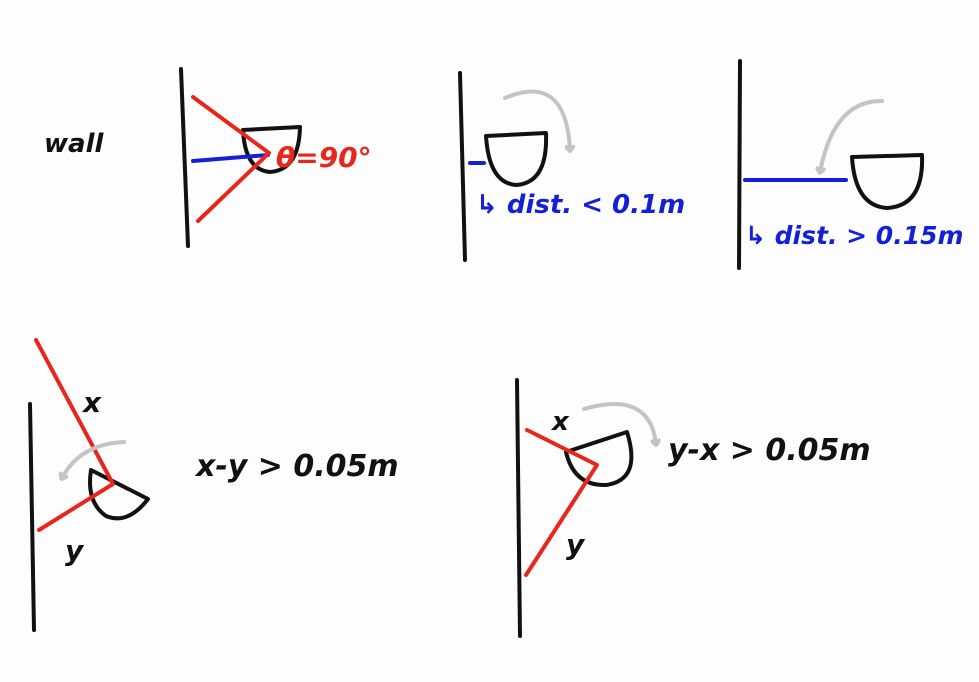  Describe the element at coordinates (580, 205) in the screenshot. I see `dist-small-label: ↳ dist. < 0.1m` at that location.